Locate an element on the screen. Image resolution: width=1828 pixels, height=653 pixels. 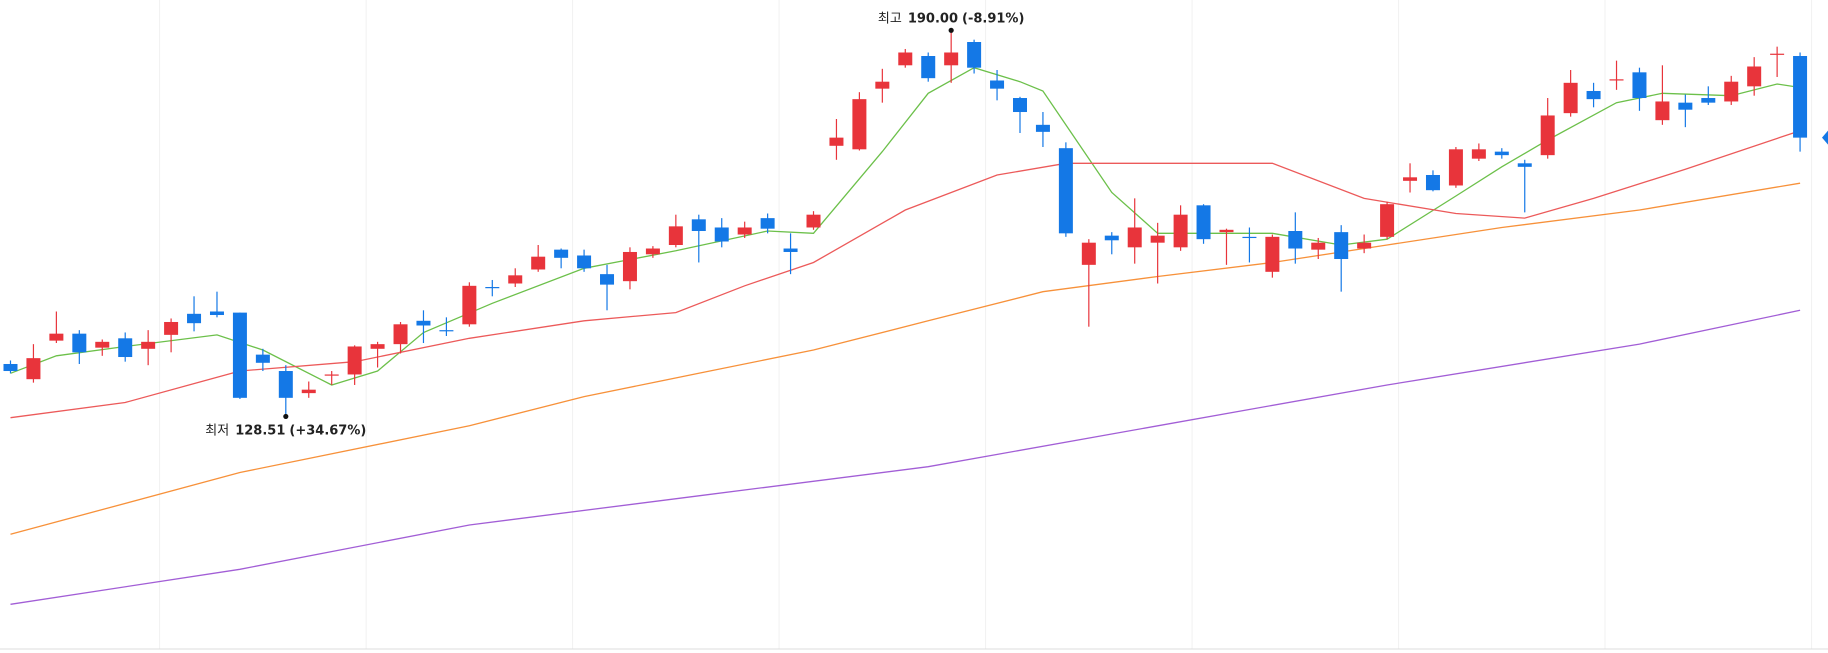
extreme-change: (-8.91%) is located at coordinates (993, 18).